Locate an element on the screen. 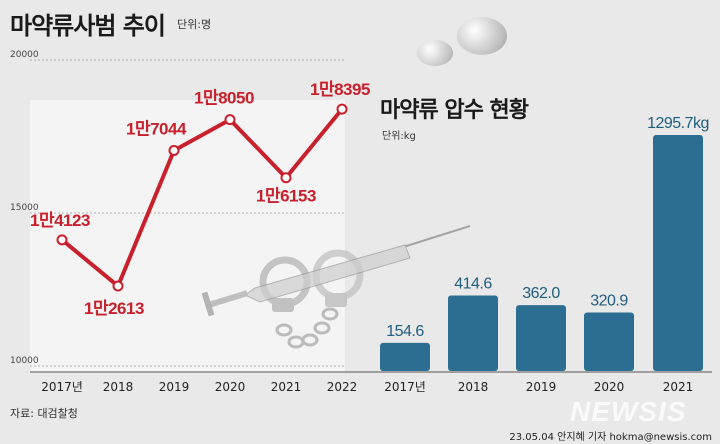  newsis-watermark: NEWSIS is located at coordinates (628, 411).